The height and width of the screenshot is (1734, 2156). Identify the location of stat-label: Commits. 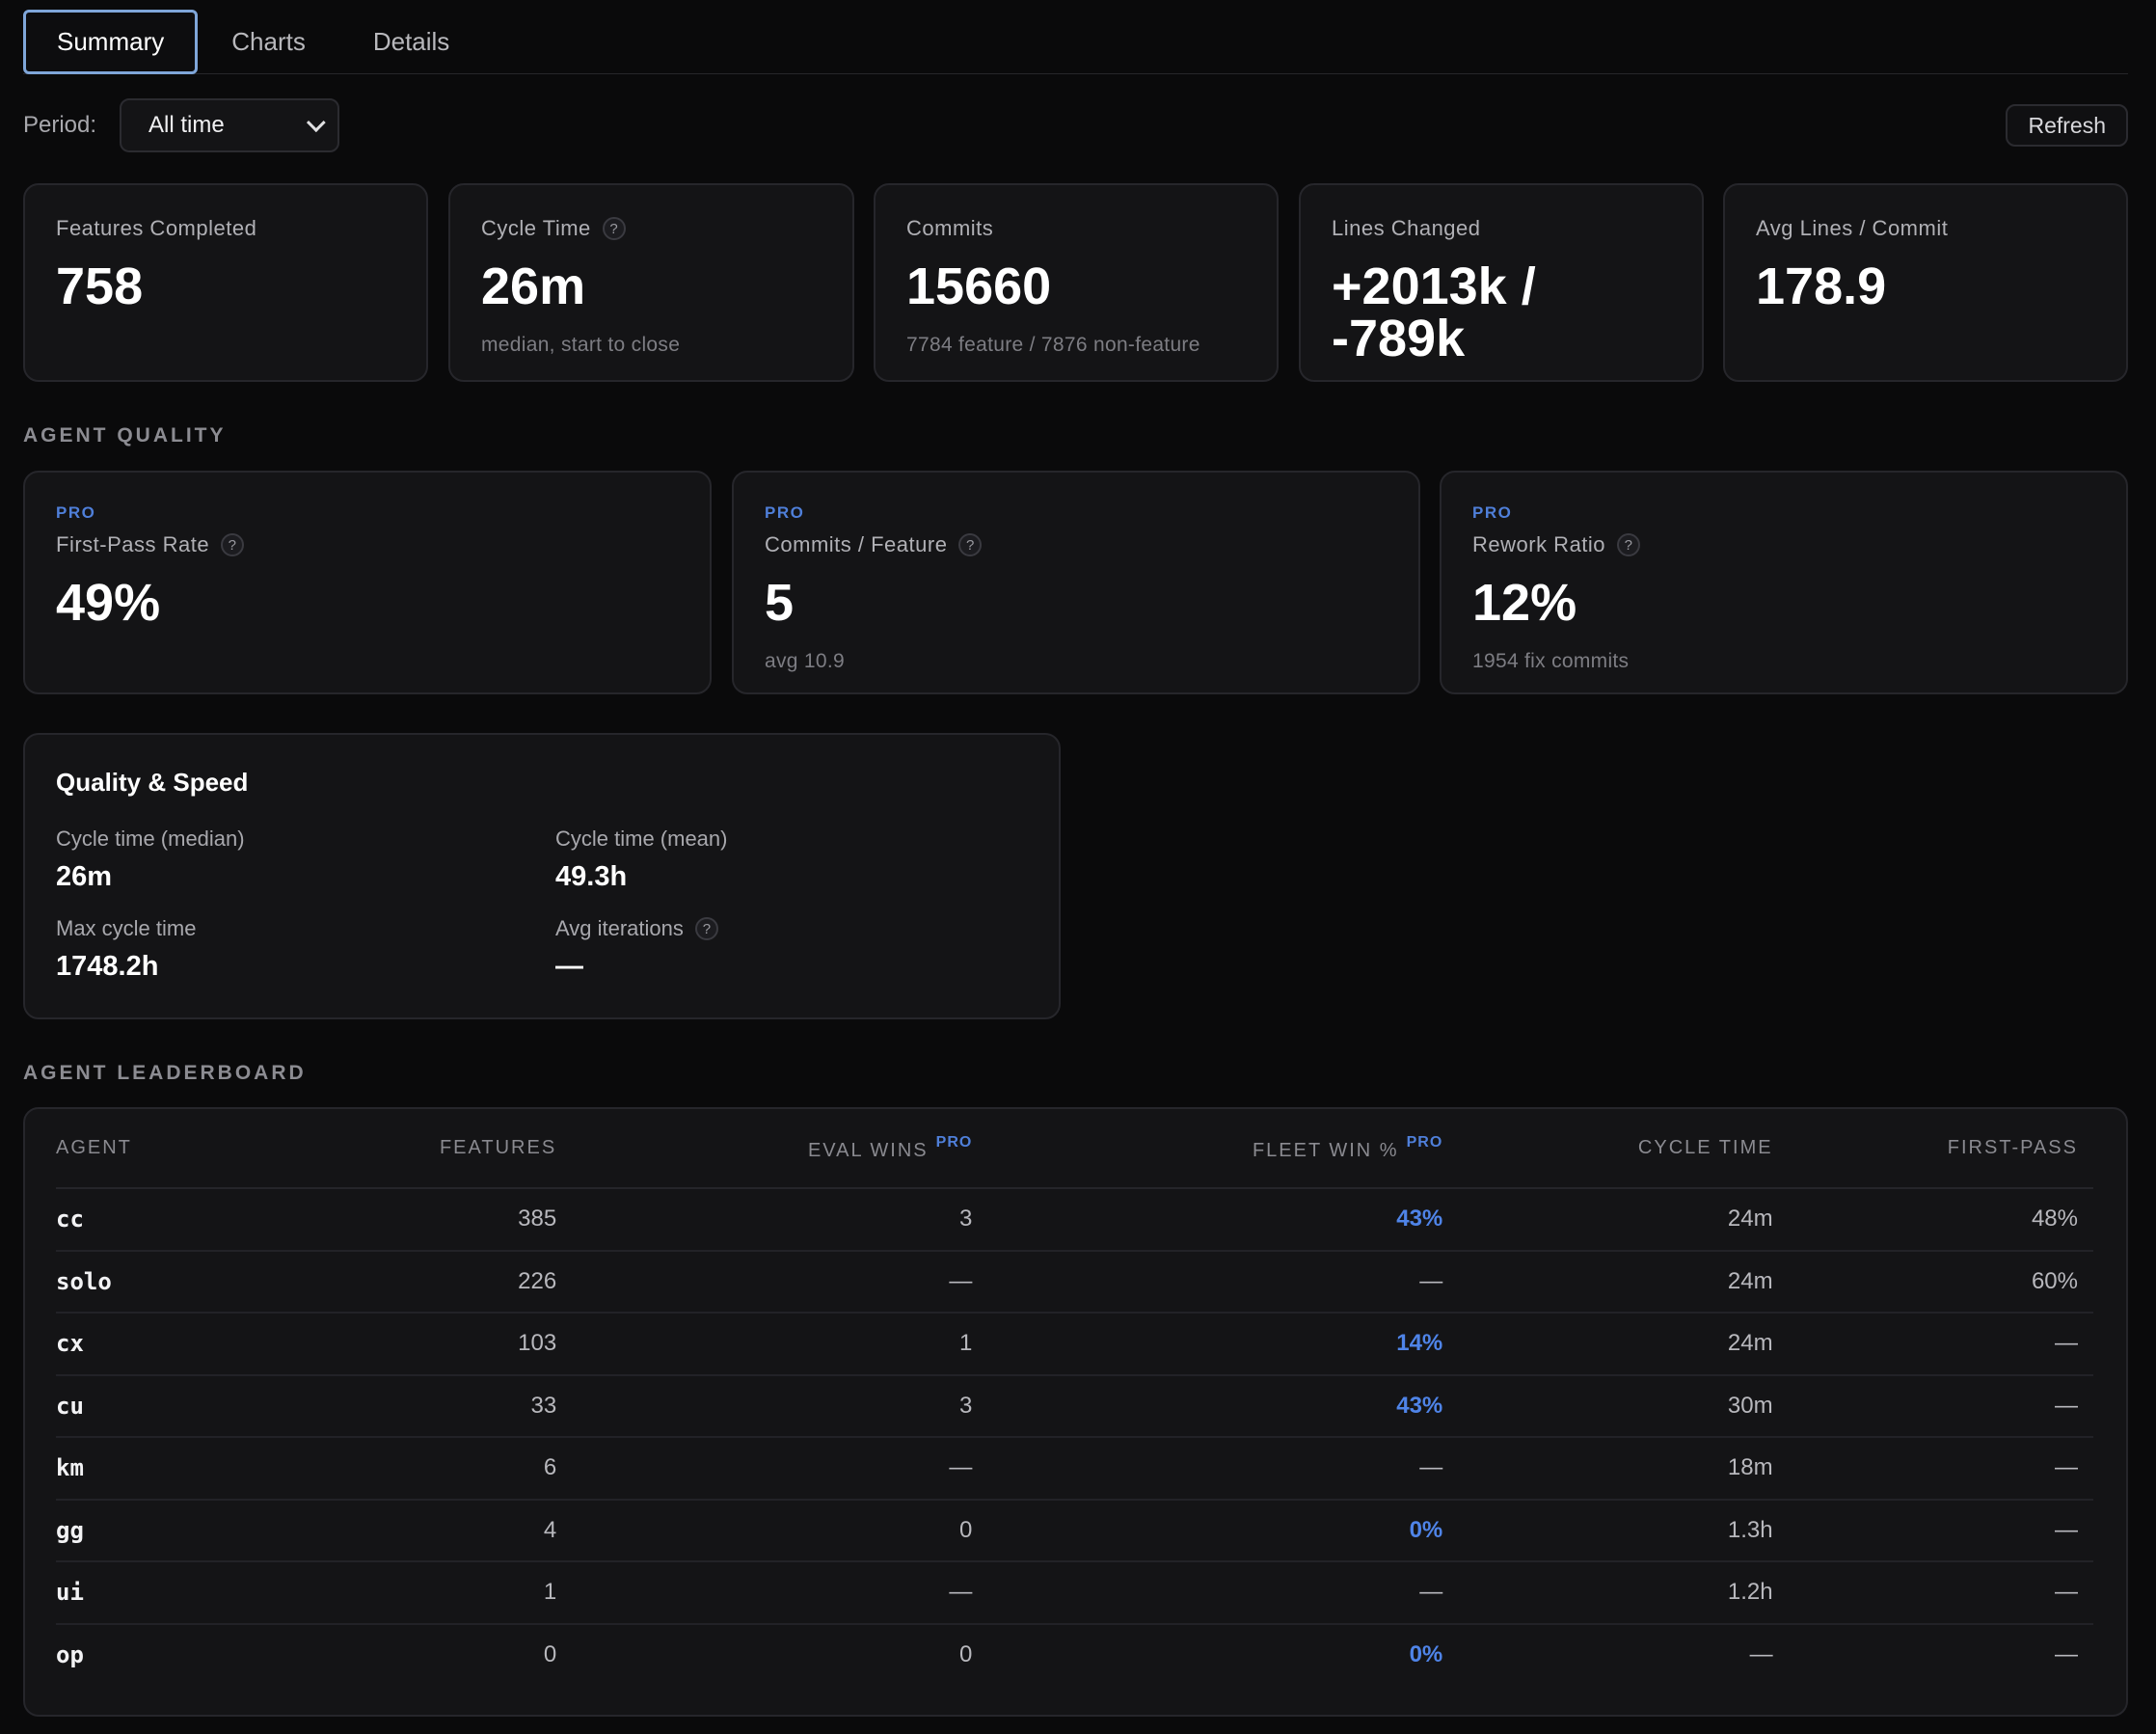
(950, 228).